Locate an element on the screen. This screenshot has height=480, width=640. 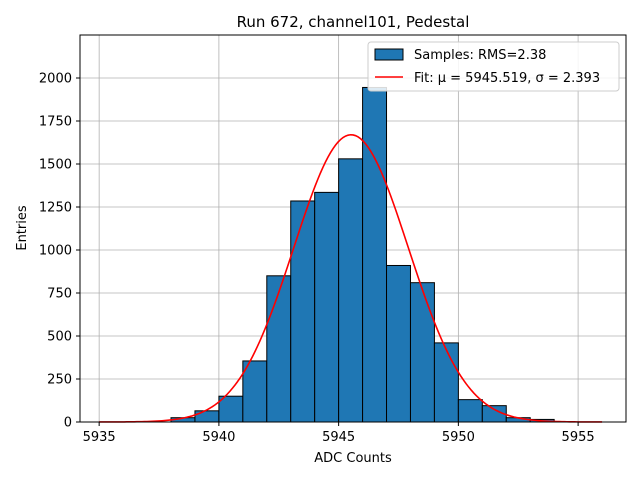
legend-box is located at coordinates (493, 66).